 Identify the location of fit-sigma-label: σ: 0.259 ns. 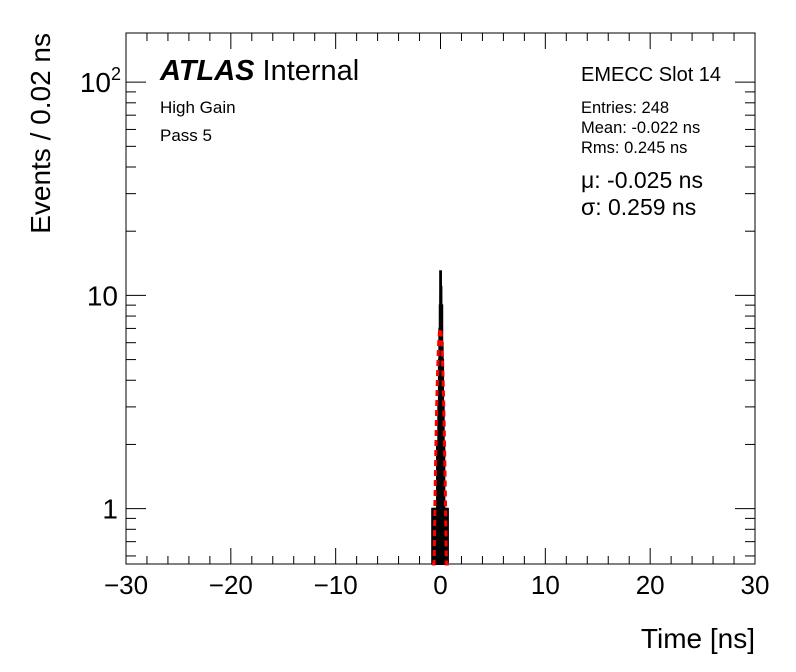
(638, 207).